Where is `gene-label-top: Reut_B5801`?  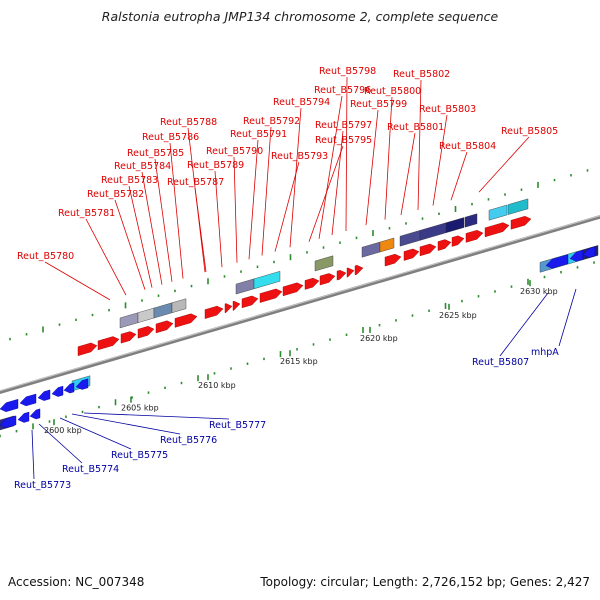 gene-label-top: Reut_B5801 is located at coordinates (415, 127).